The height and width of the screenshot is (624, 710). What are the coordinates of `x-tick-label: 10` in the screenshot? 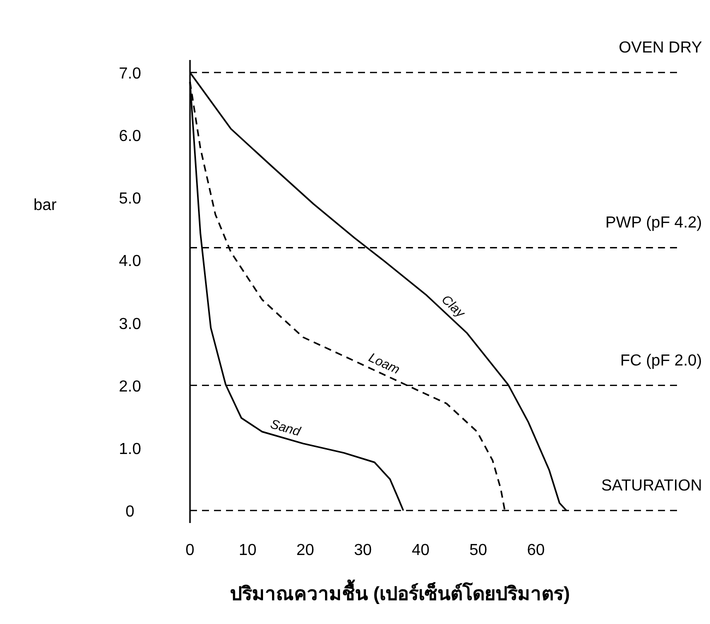 It's located at (247, 550).